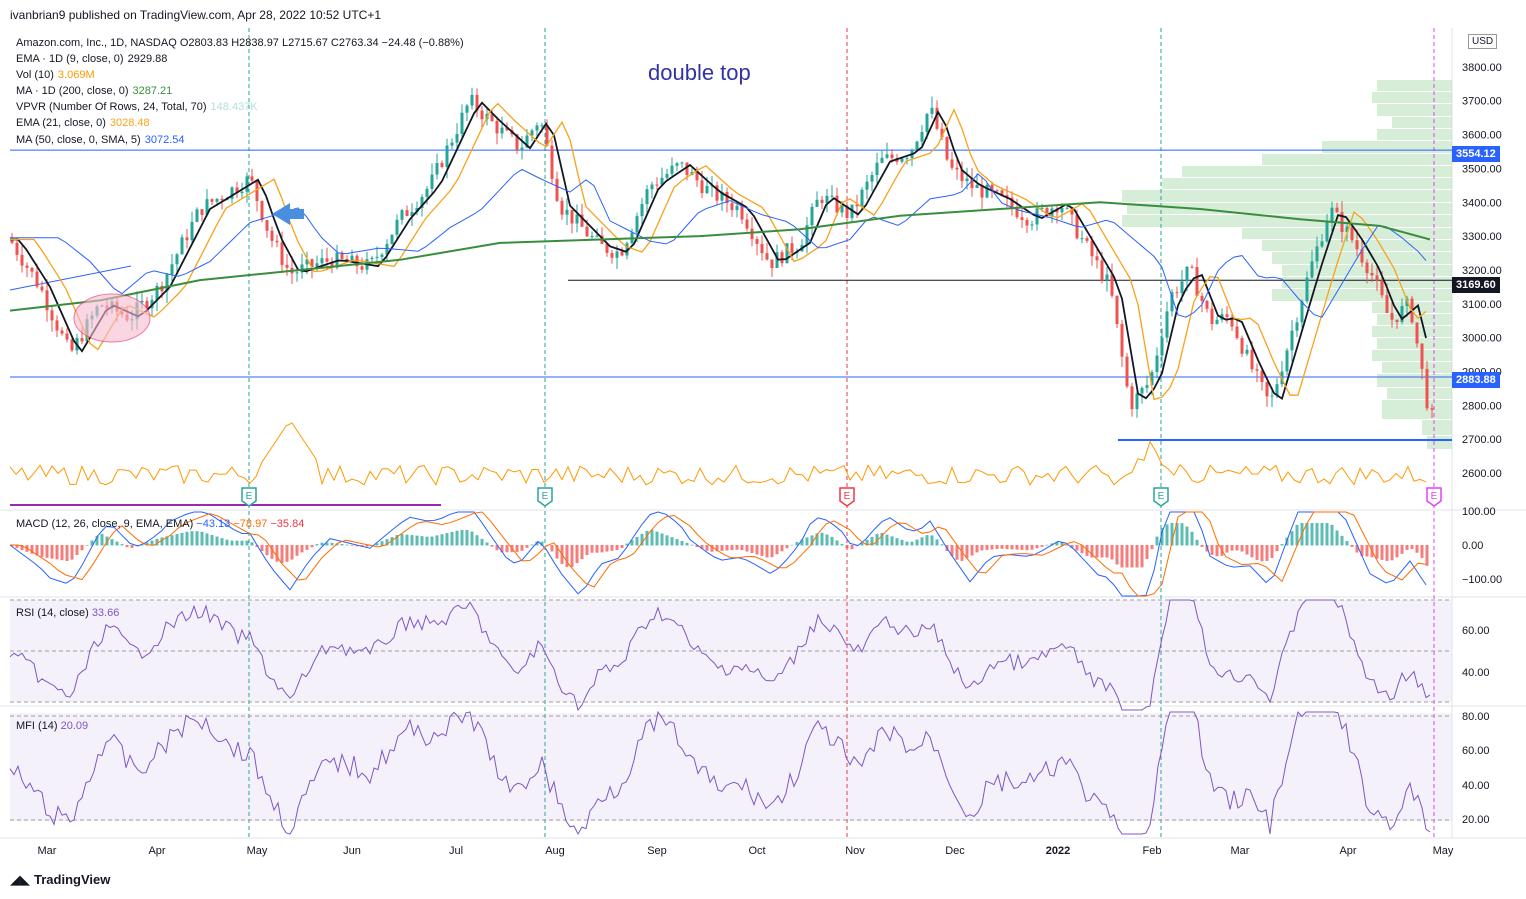 The width and height of the screenshot is (1526, 899). Describe the element at coordinates (35, 75) in the screenshot. I see `vol-label: Vol (10)` at that location.